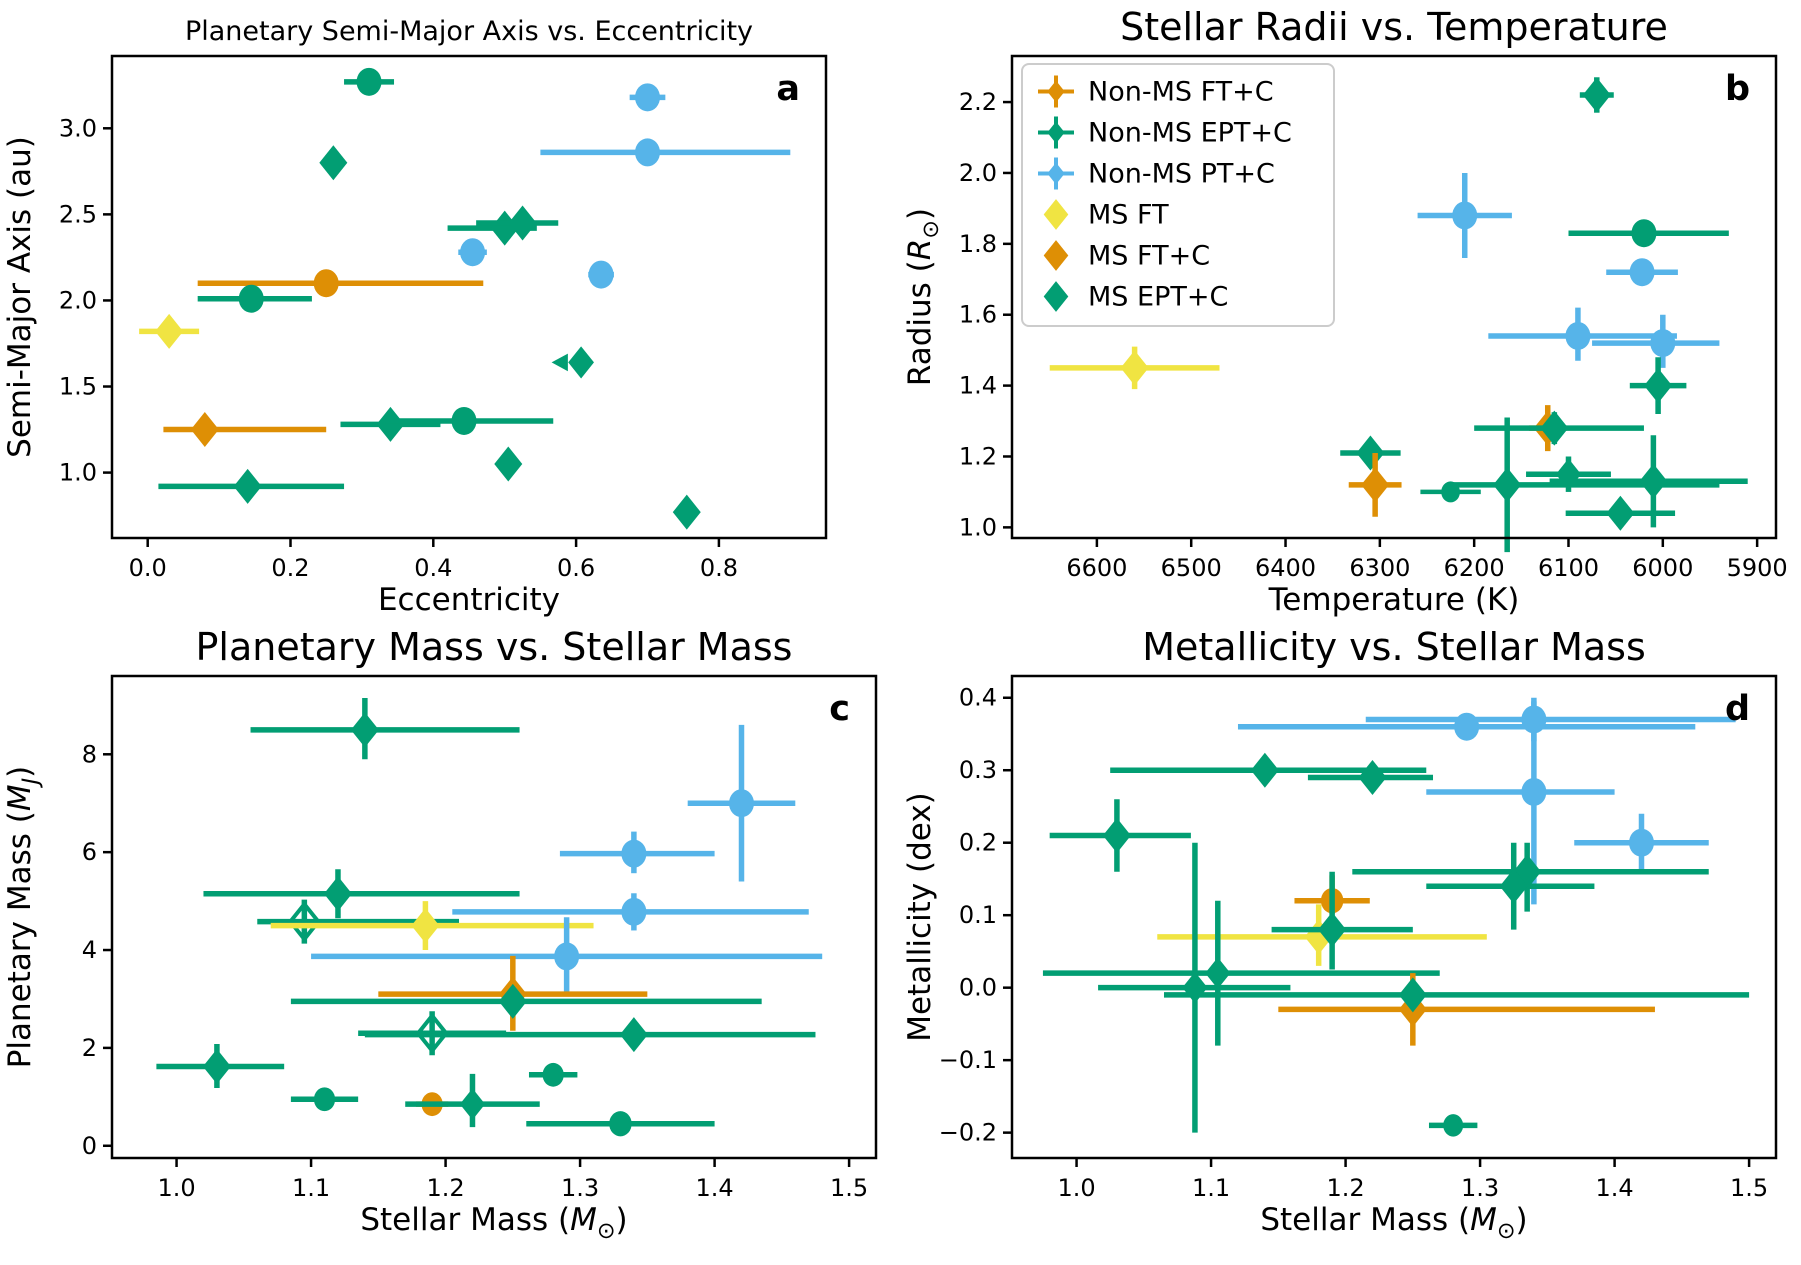 The image size is (1801, 1265). What do you see at coordinates (1158, 297) in the screenshot?
I see `legend-label: MS EPT+C` at bounding box center [1158, 297].